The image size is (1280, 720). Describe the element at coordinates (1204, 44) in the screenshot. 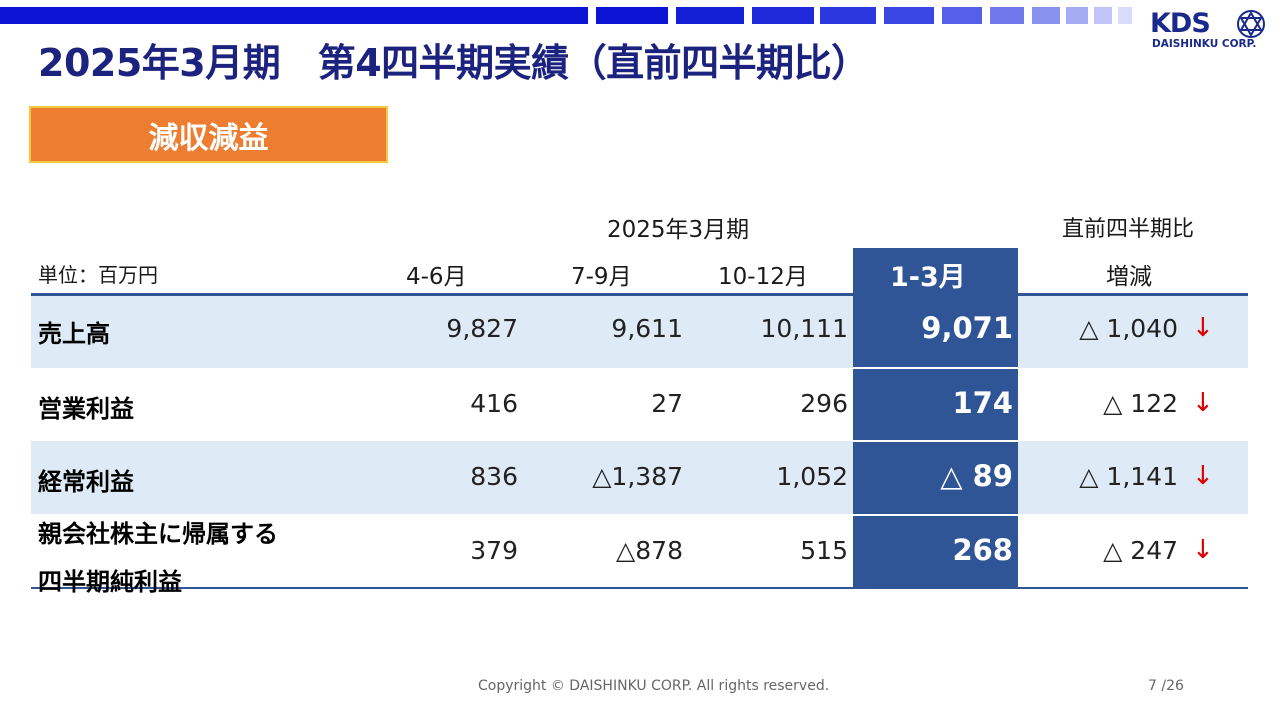

I see `logo-company-name: DAISHINKU CORP.` at that location.